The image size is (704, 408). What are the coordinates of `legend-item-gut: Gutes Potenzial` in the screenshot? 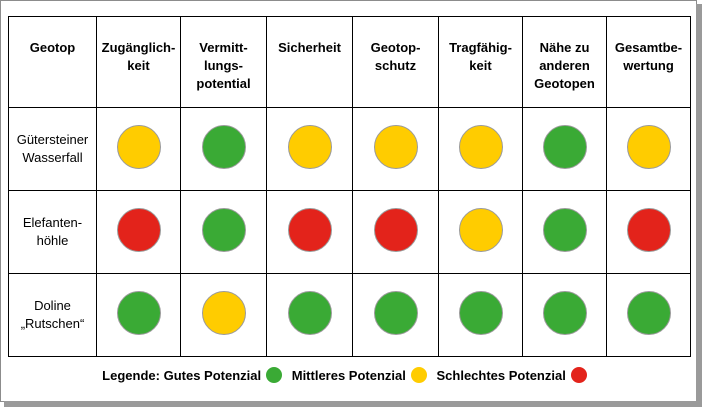 It's located at (226, 375).